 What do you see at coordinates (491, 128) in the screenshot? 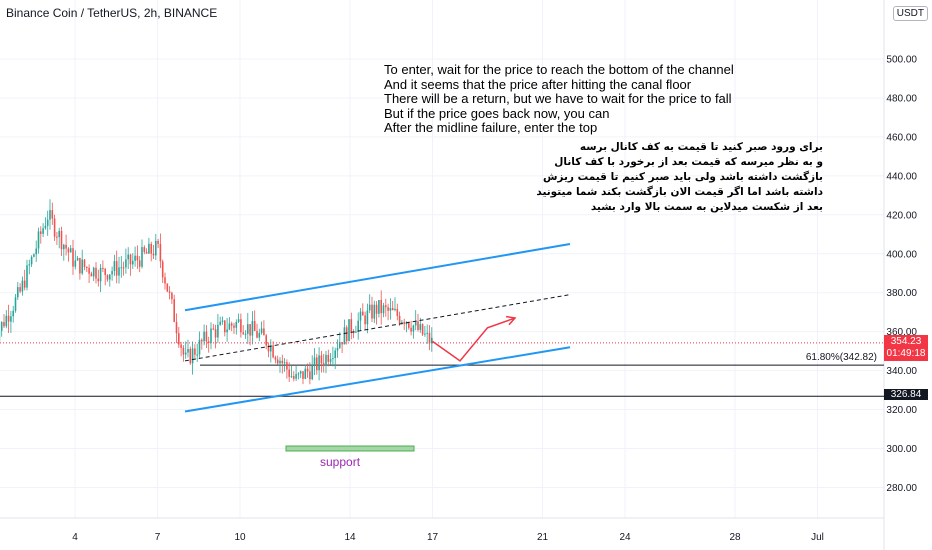
I see `english-note-line: After the midline failure, enter the top` at bounding box center [491, 128].